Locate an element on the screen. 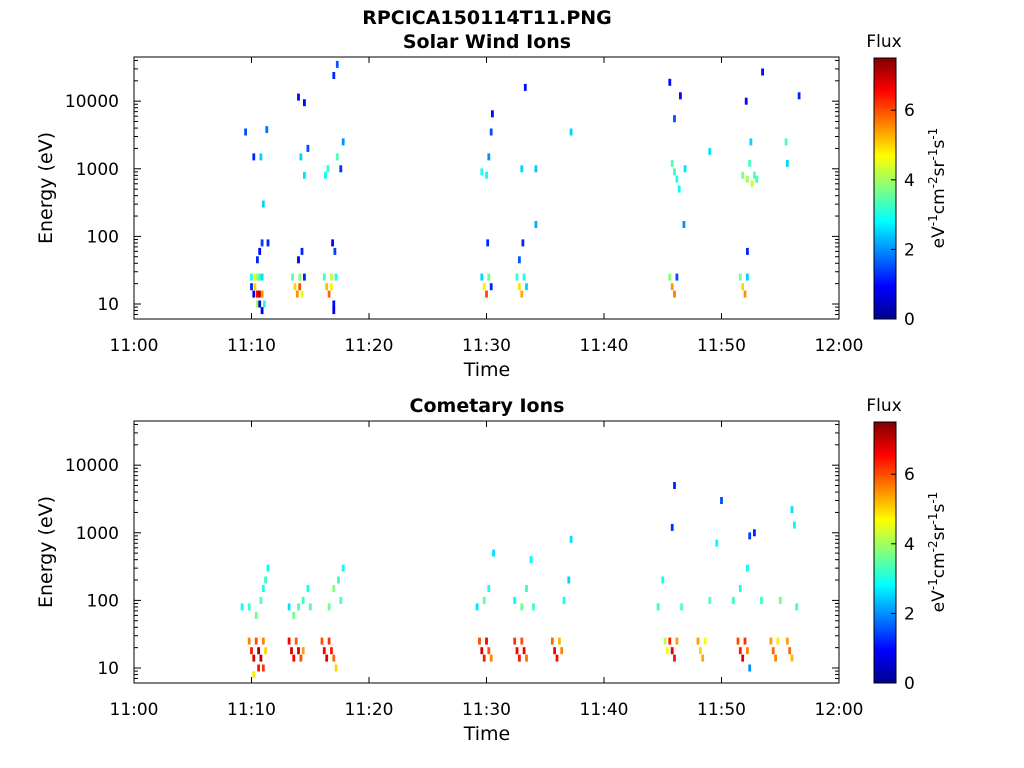 The width and height of the screenshot is (1024, 768). x-tick-label: 12:00 is located at coordinates (839, 710).